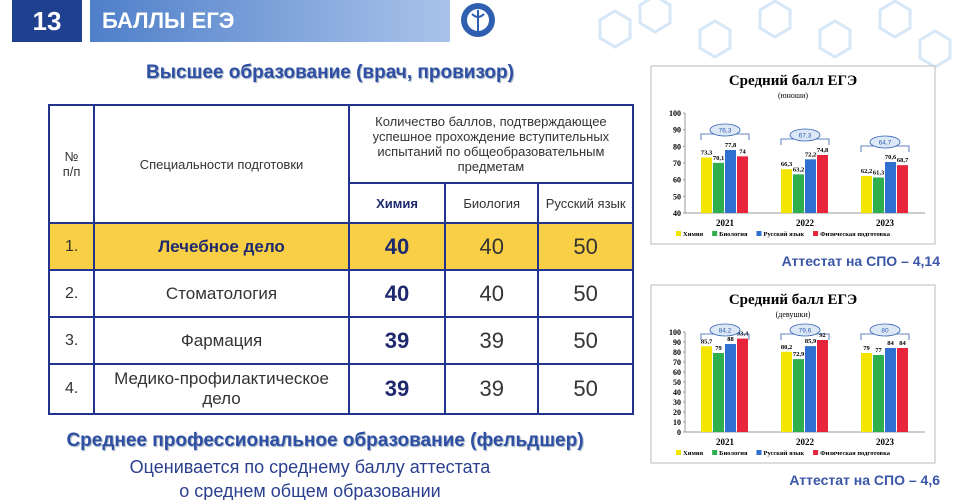 The height and width of the screenshot is (500, 960). I want to click on average-label: 79,6, so click(805, 331).